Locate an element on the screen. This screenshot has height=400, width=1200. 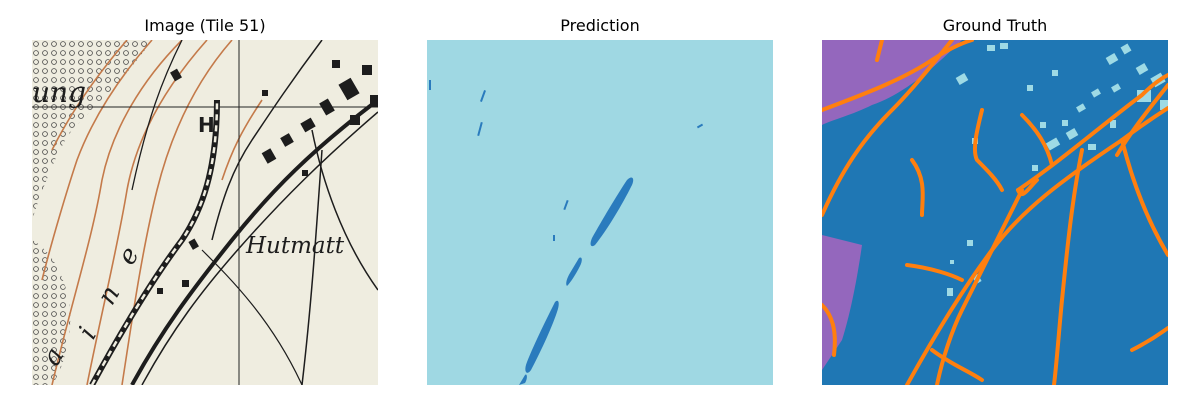
map-label-rung: ung is located at coordinates (59, 92).